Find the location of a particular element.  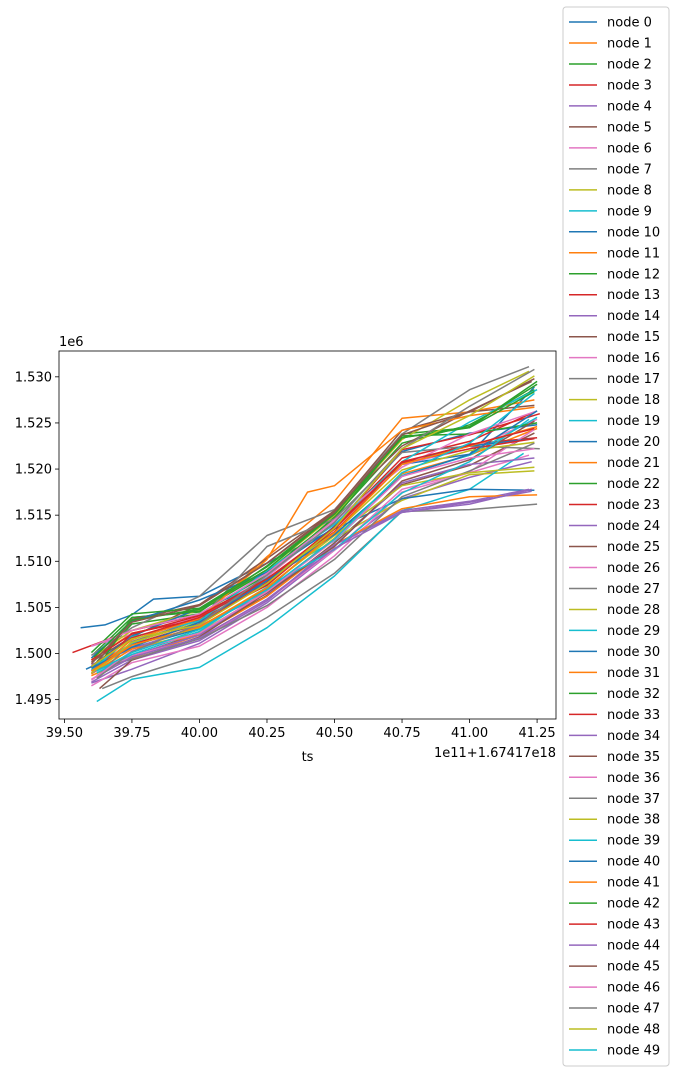

legend-label: node 15 is located at coordinates (633, 337).